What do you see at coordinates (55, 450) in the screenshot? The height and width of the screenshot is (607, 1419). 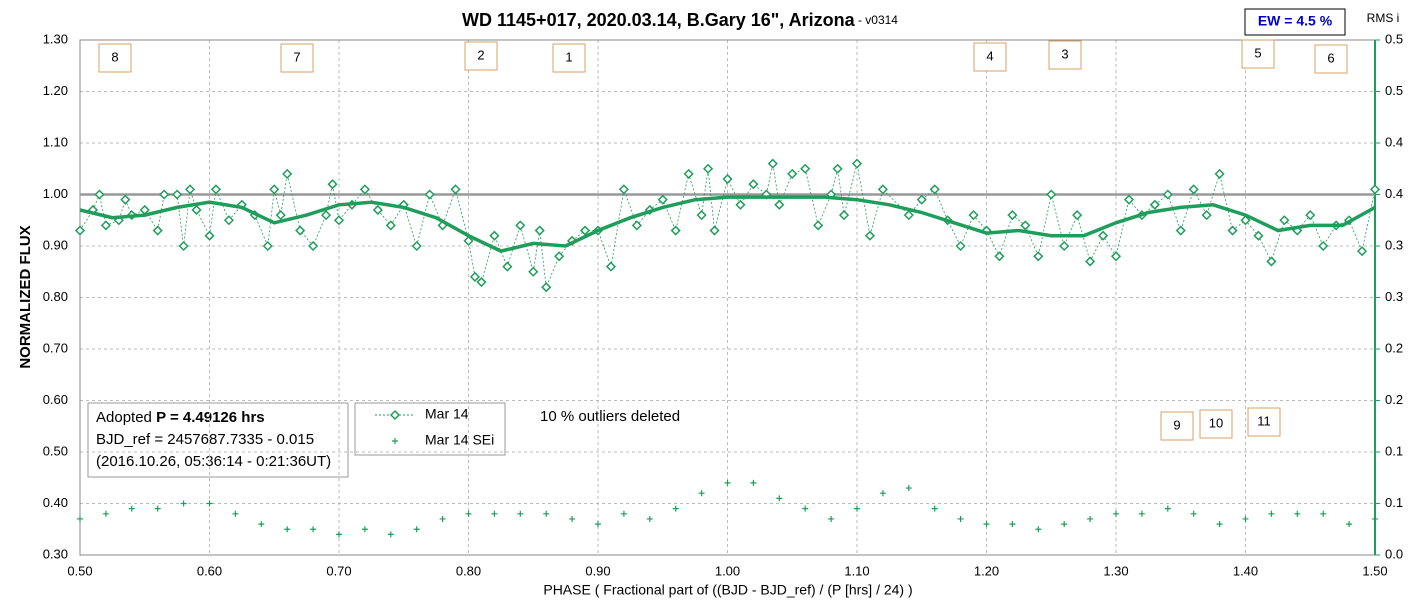 I see `y-tick-label: 0.50` at bounding box center [55, 450].